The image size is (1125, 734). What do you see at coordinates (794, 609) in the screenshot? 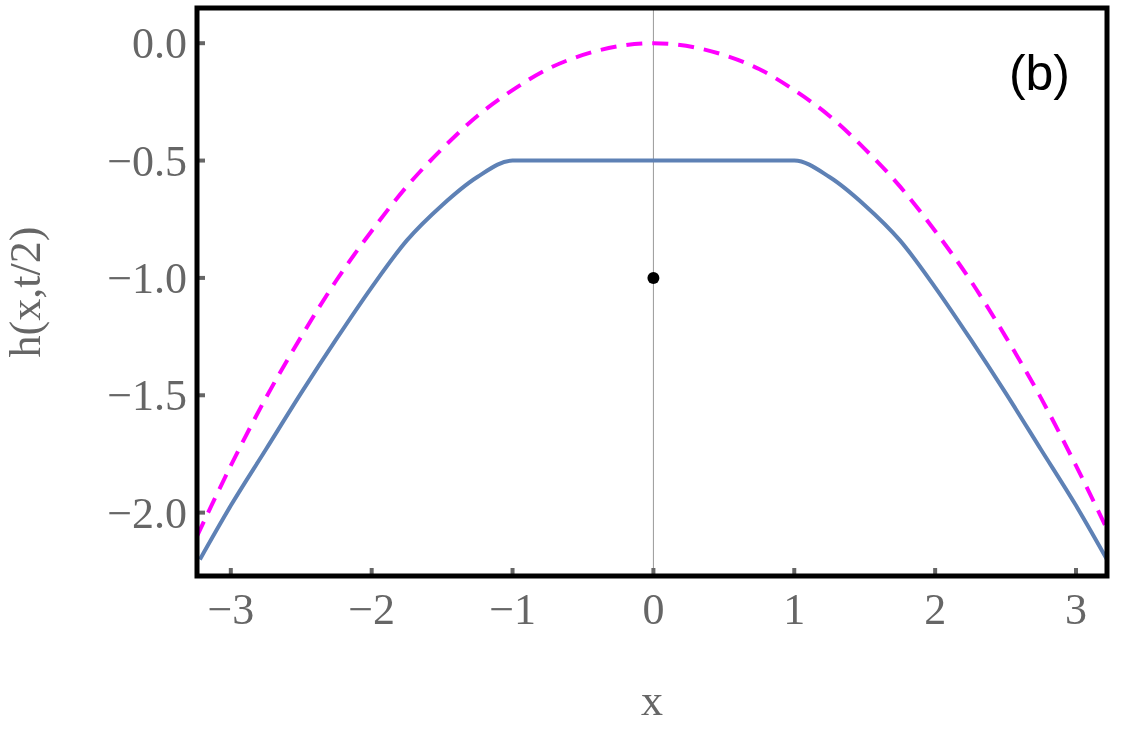
I see `x-tick-label: 1` at bounding box center [794, 609].